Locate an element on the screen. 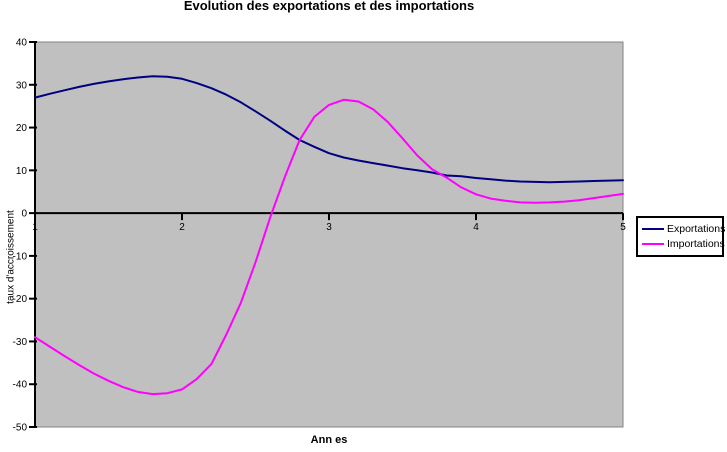 The image size is (727, 452). x-tick-label: 2 is located at coordinates (182, 227).